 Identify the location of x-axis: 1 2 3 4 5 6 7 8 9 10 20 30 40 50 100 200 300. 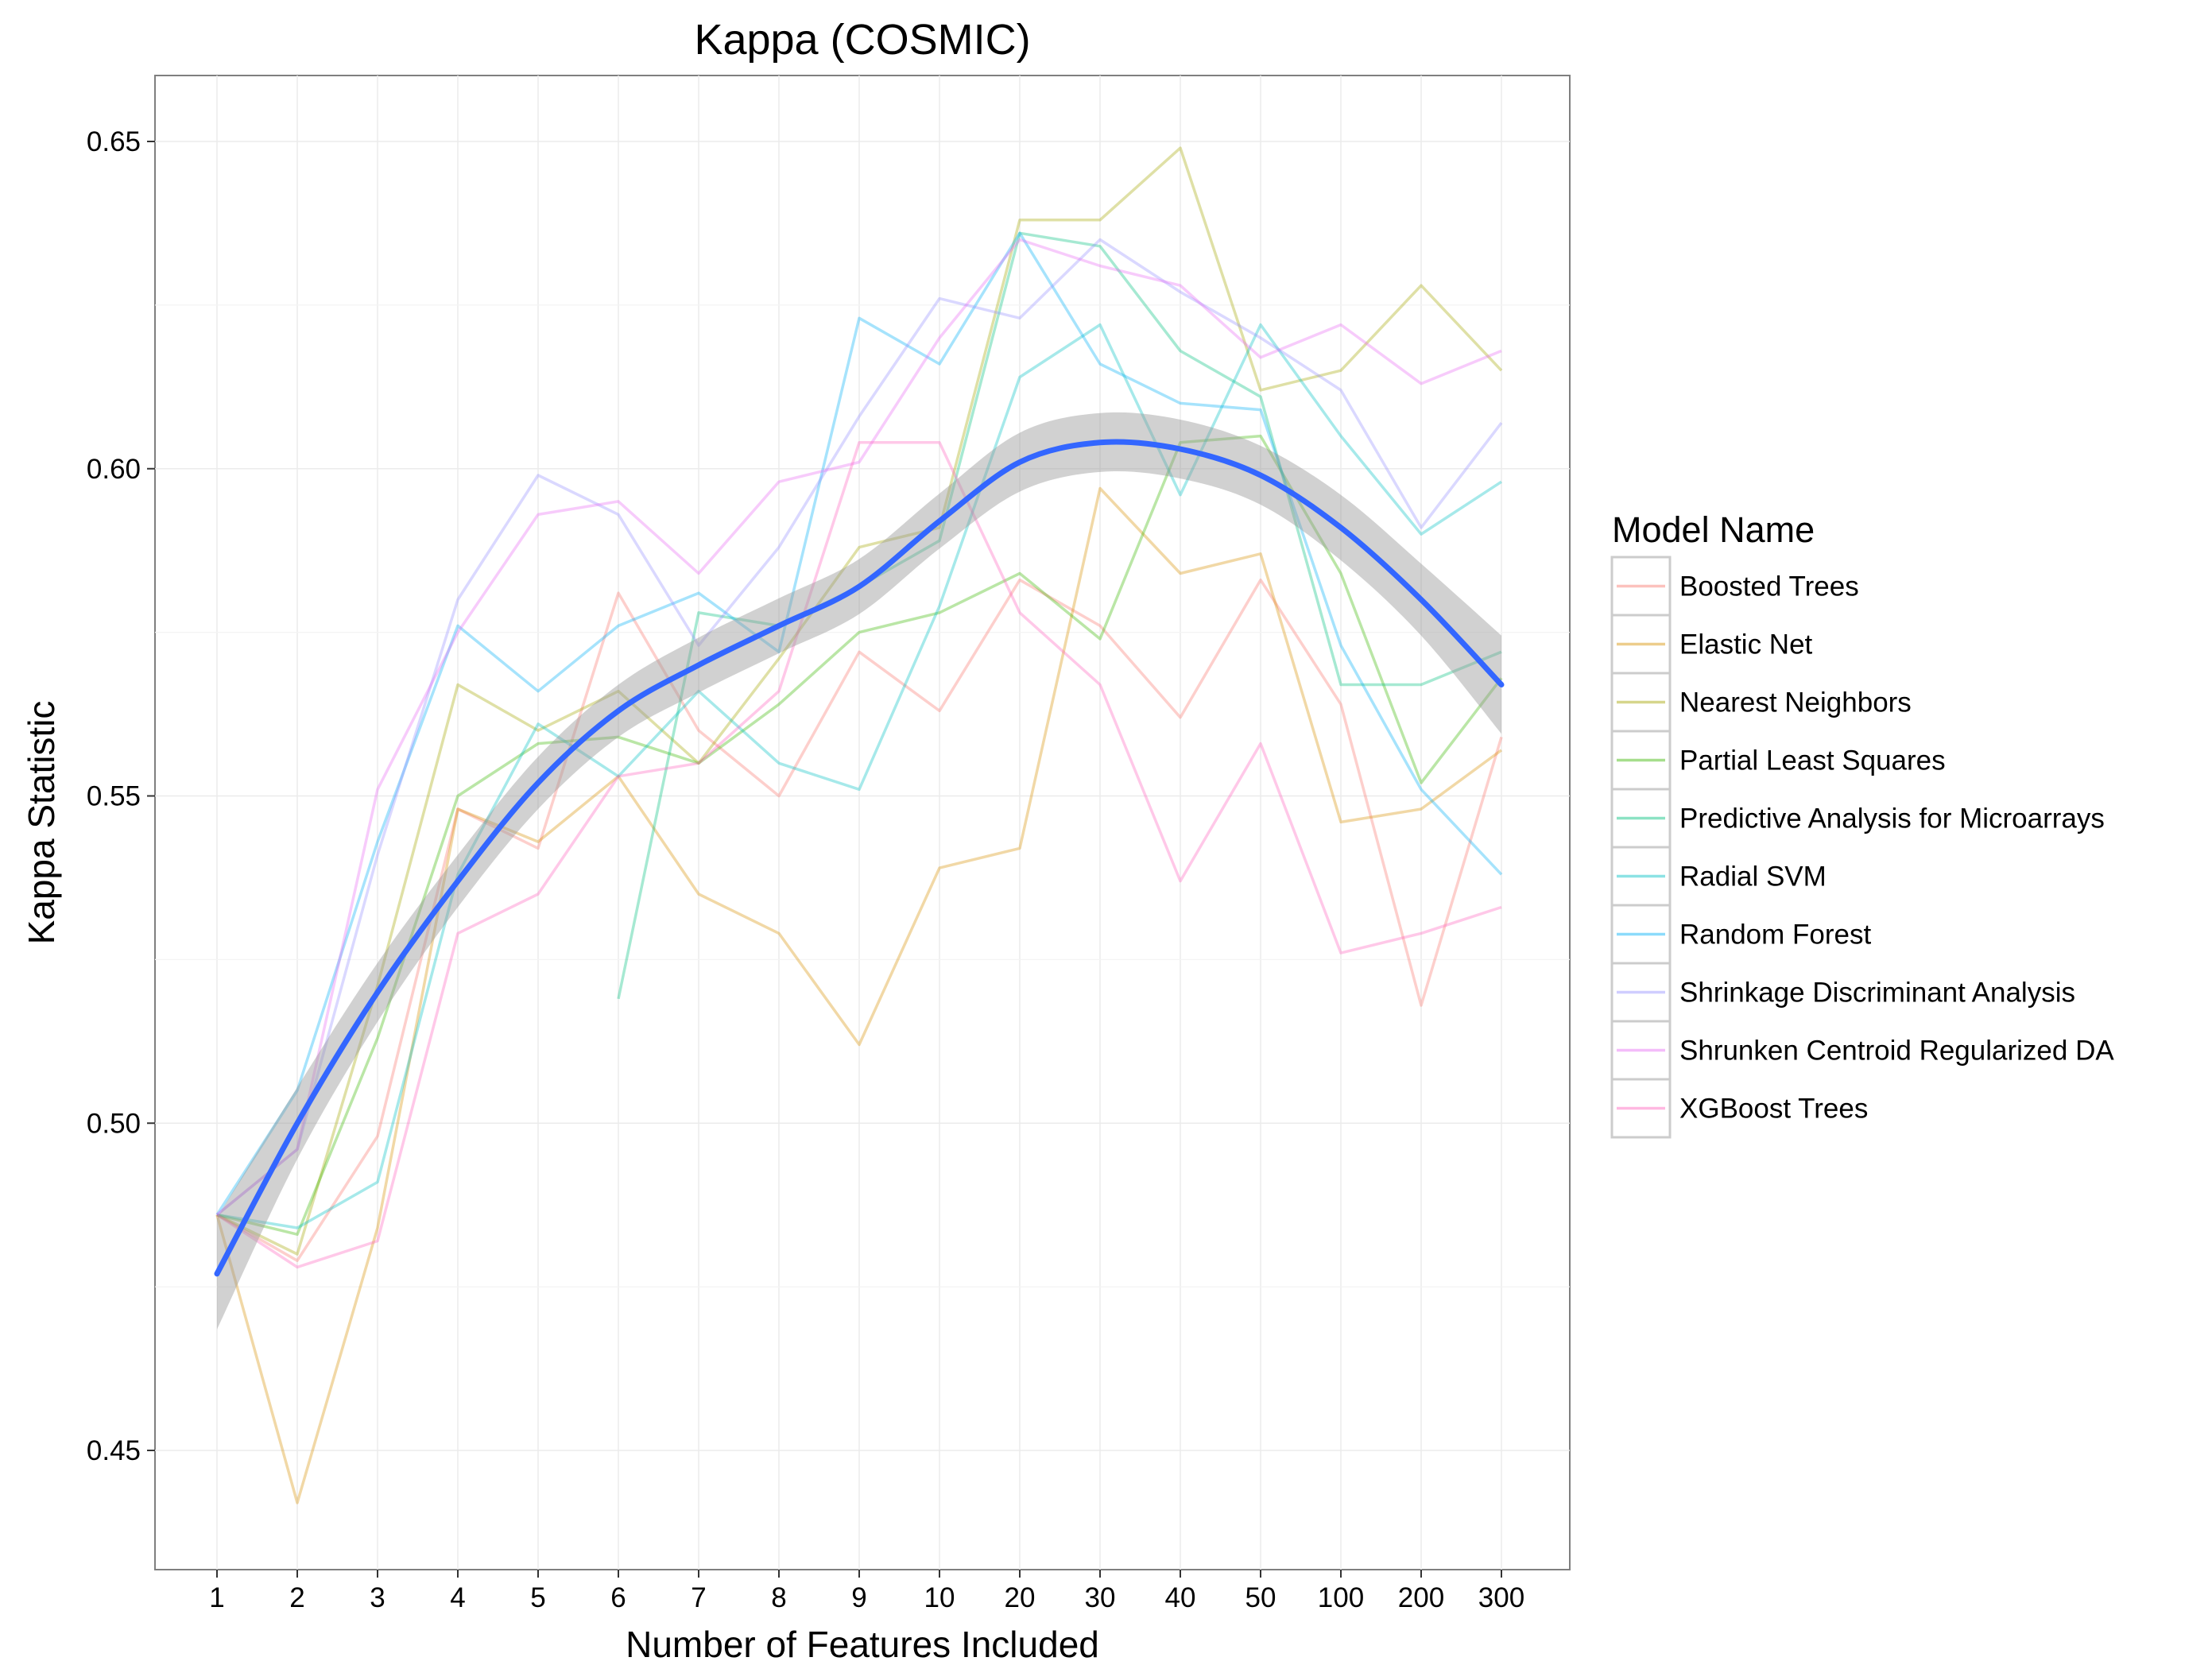
(867, 1591).